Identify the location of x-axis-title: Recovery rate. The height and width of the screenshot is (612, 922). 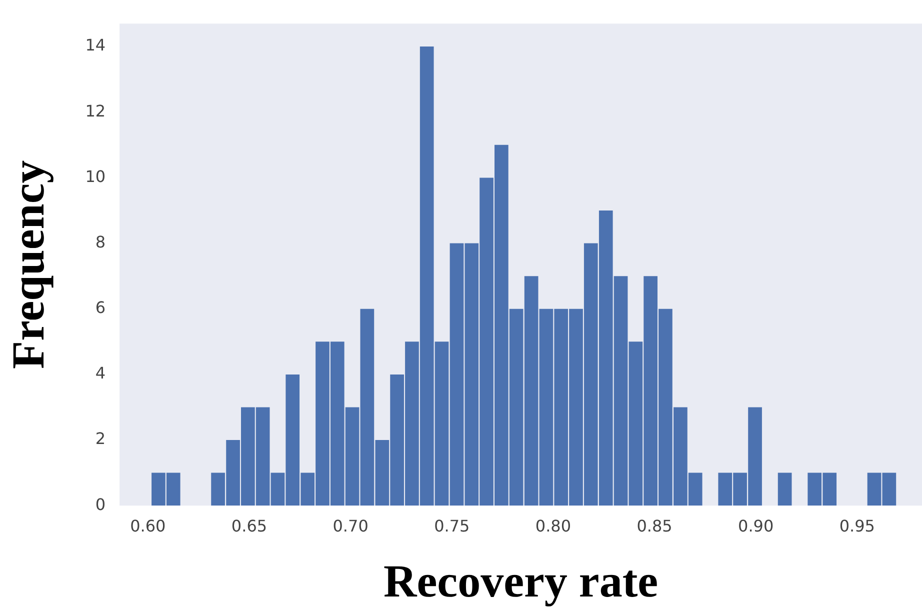
(521, 580).